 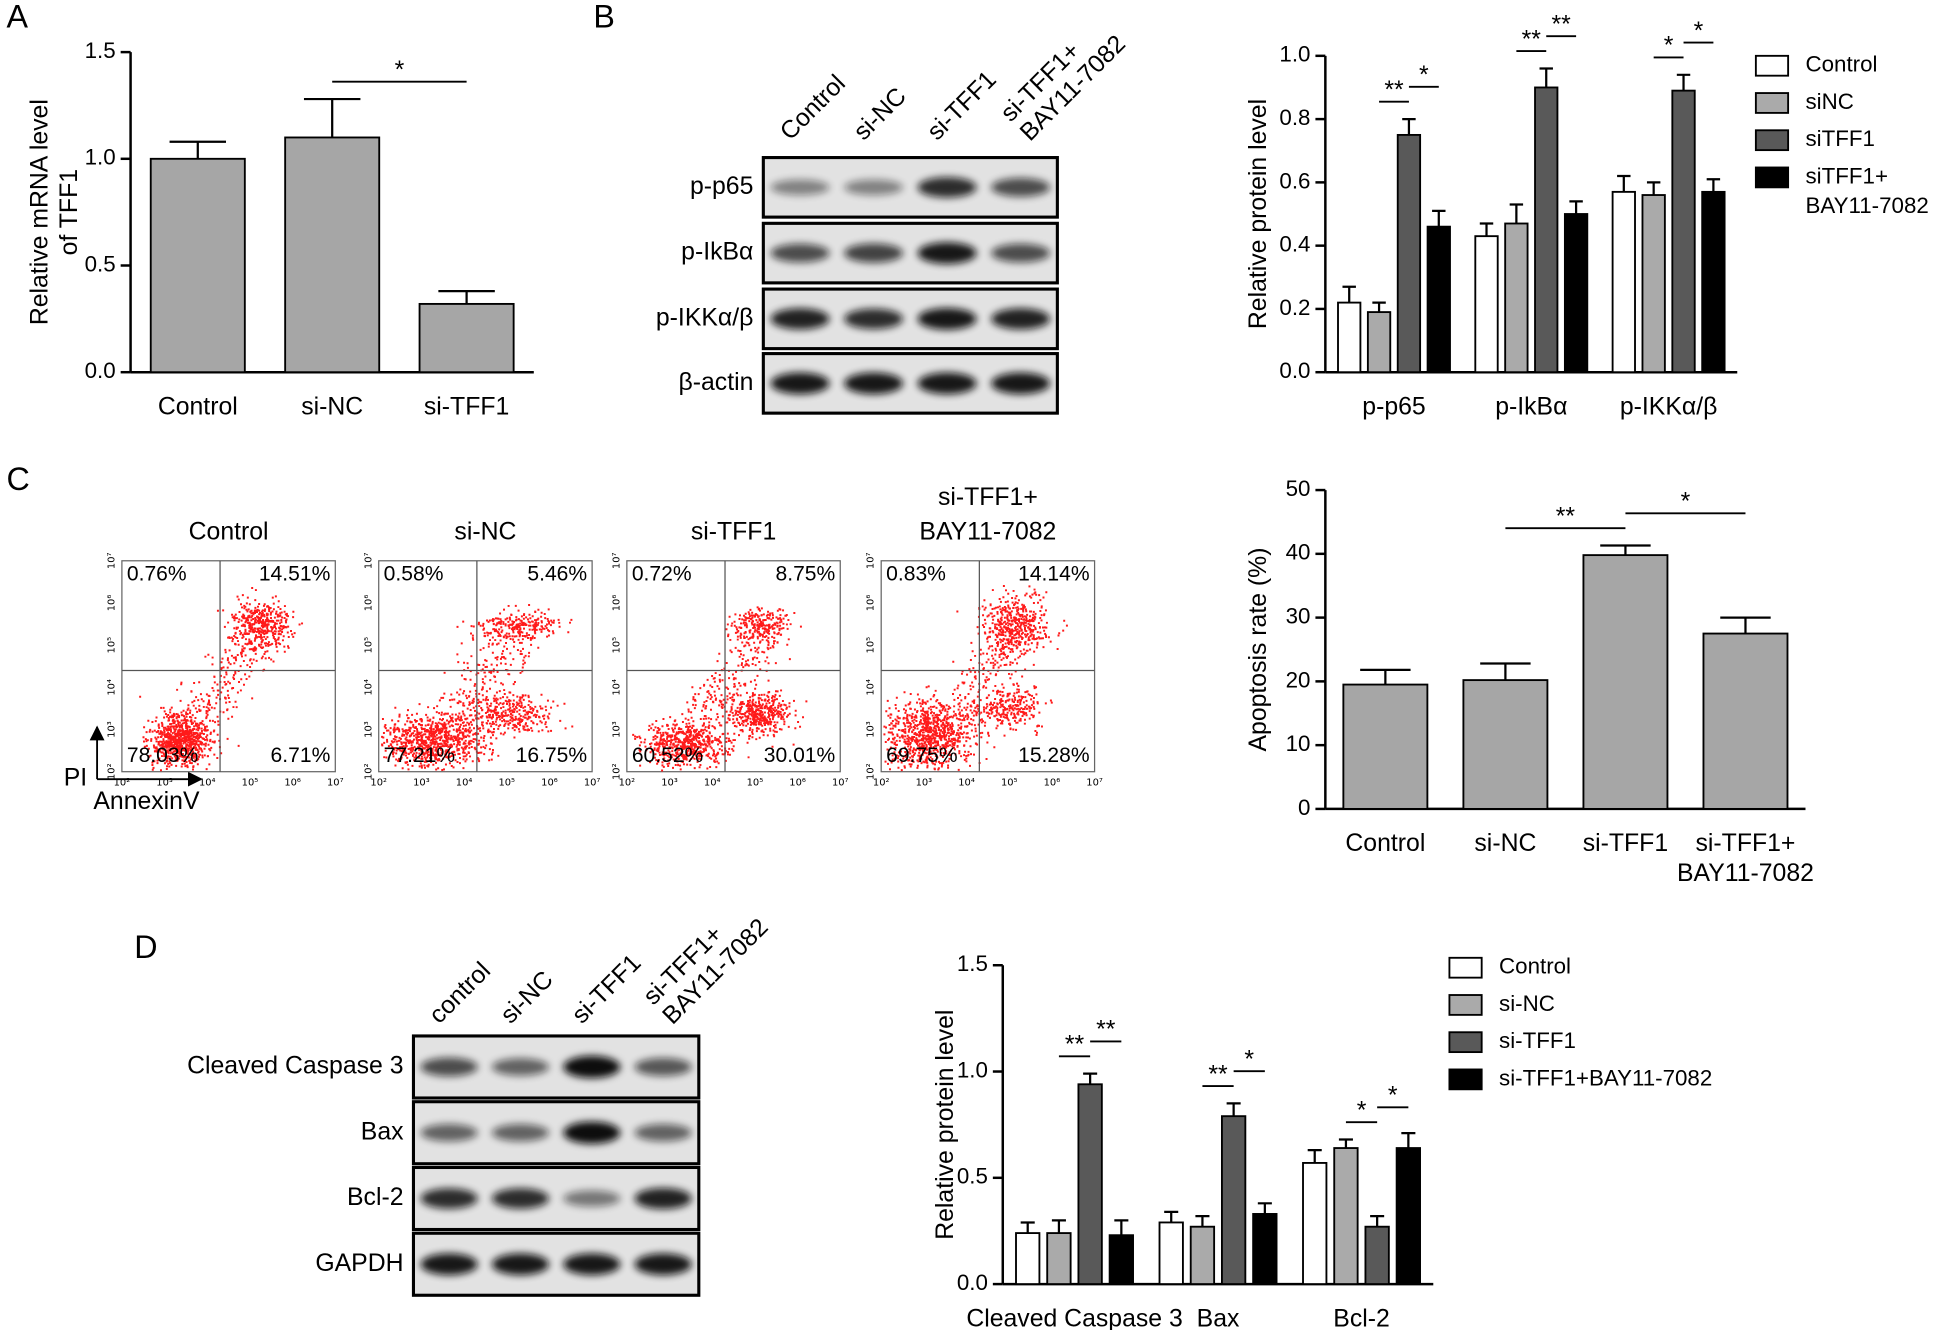 I want to click on x-tick-label: Bax, so click(x=1218, y=1317).